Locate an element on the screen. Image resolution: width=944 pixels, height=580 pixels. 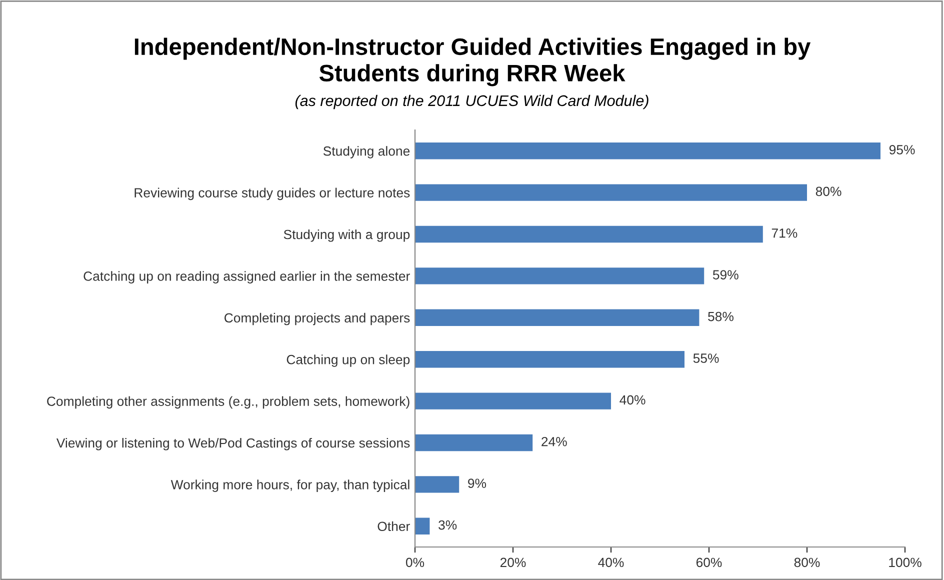
data-label: 55% is located at coordinates (706, 358).